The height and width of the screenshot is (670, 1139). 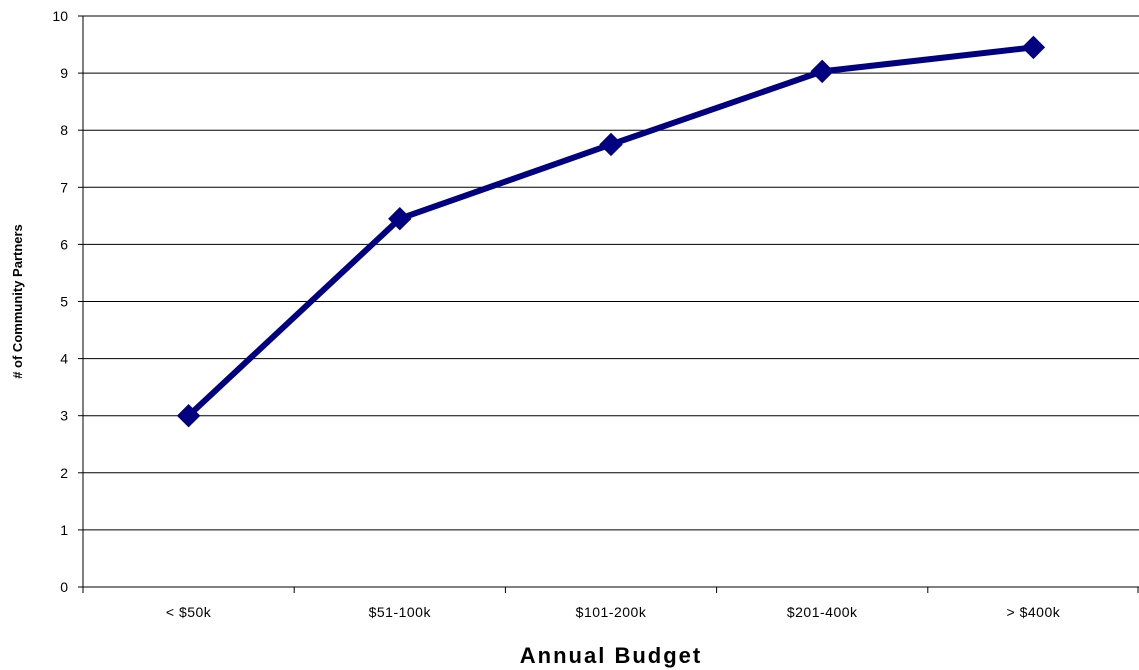 What do you see at coordinates (64, 359) in the screenshot?
I see `y-tick-label: 4` at bounding box center [64, 359].